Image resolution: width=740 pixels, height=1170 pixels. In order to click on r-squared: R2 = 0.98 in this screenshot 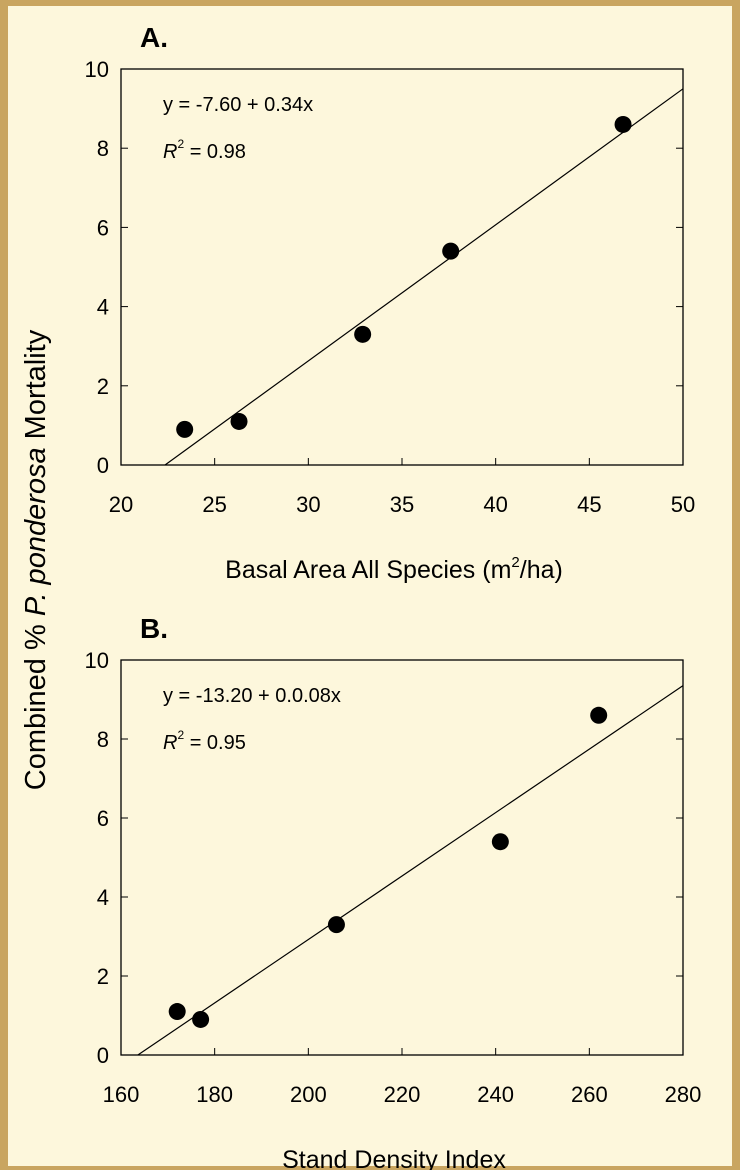, I will do `click(204, 150)`.